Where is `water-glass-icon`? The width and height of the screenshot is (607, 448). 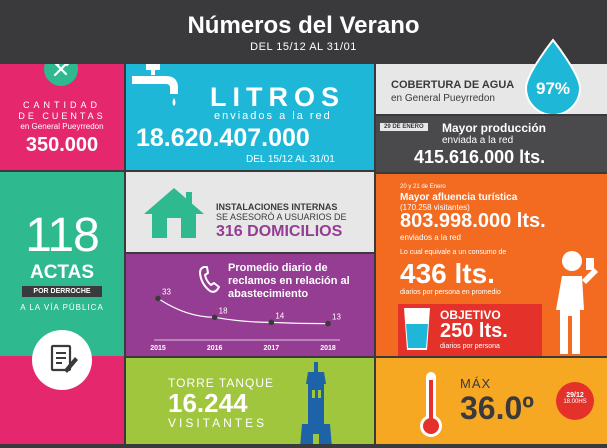 water-glass-icon is located at coordinates (417, 331).